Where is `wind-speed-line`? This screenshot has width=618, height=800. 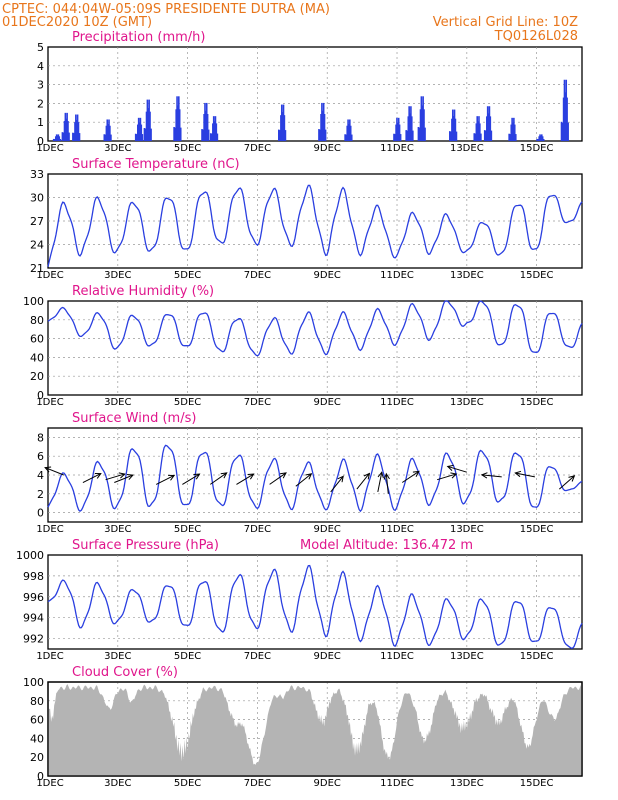 wind-speed-line is located at coordinates (315, 478).